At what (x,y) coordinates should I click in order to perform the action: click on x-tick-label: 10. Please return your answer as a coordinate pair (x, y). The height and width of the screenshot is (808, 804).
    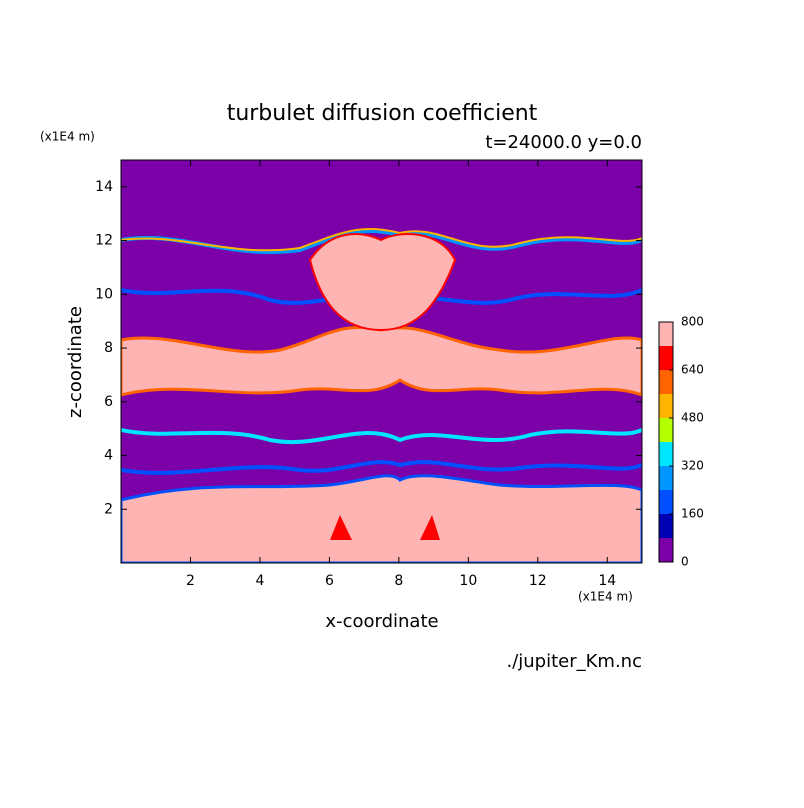
    Looking at the image, I should click on (468, 581).